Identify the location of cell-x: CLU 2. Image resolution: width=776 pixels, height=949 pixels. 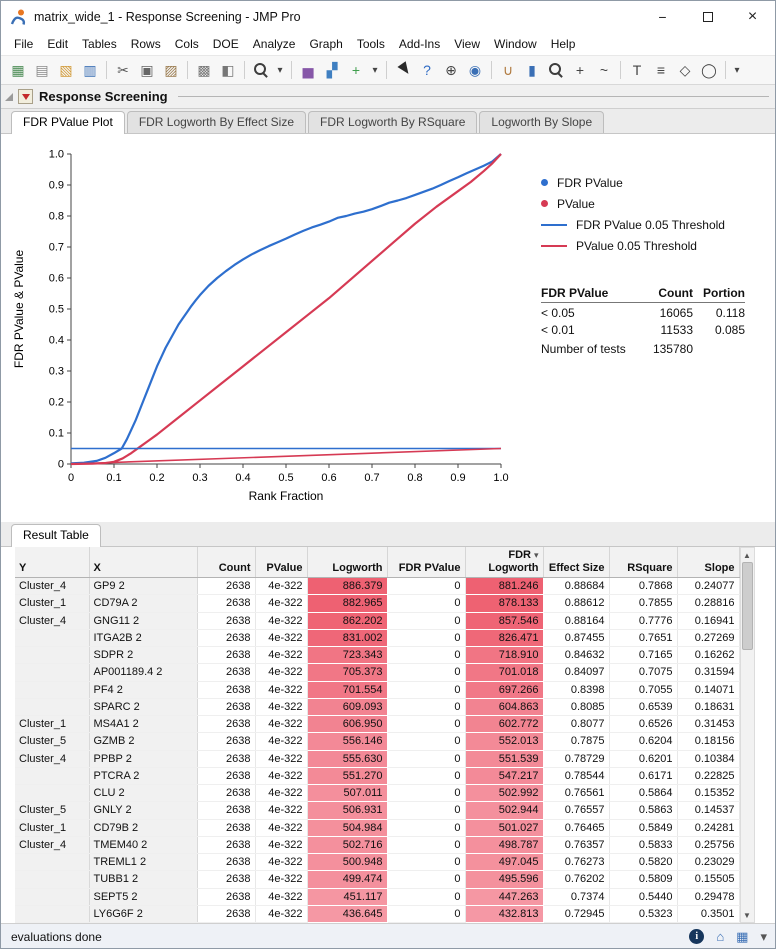
(143, 793).